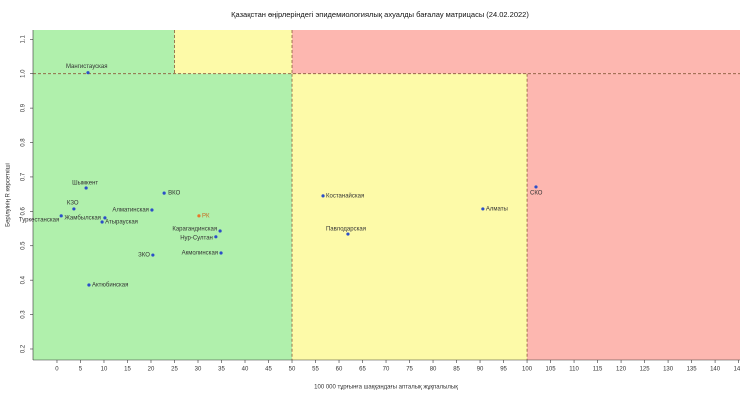  I want to click on point-label: РК, so click(206, 216).